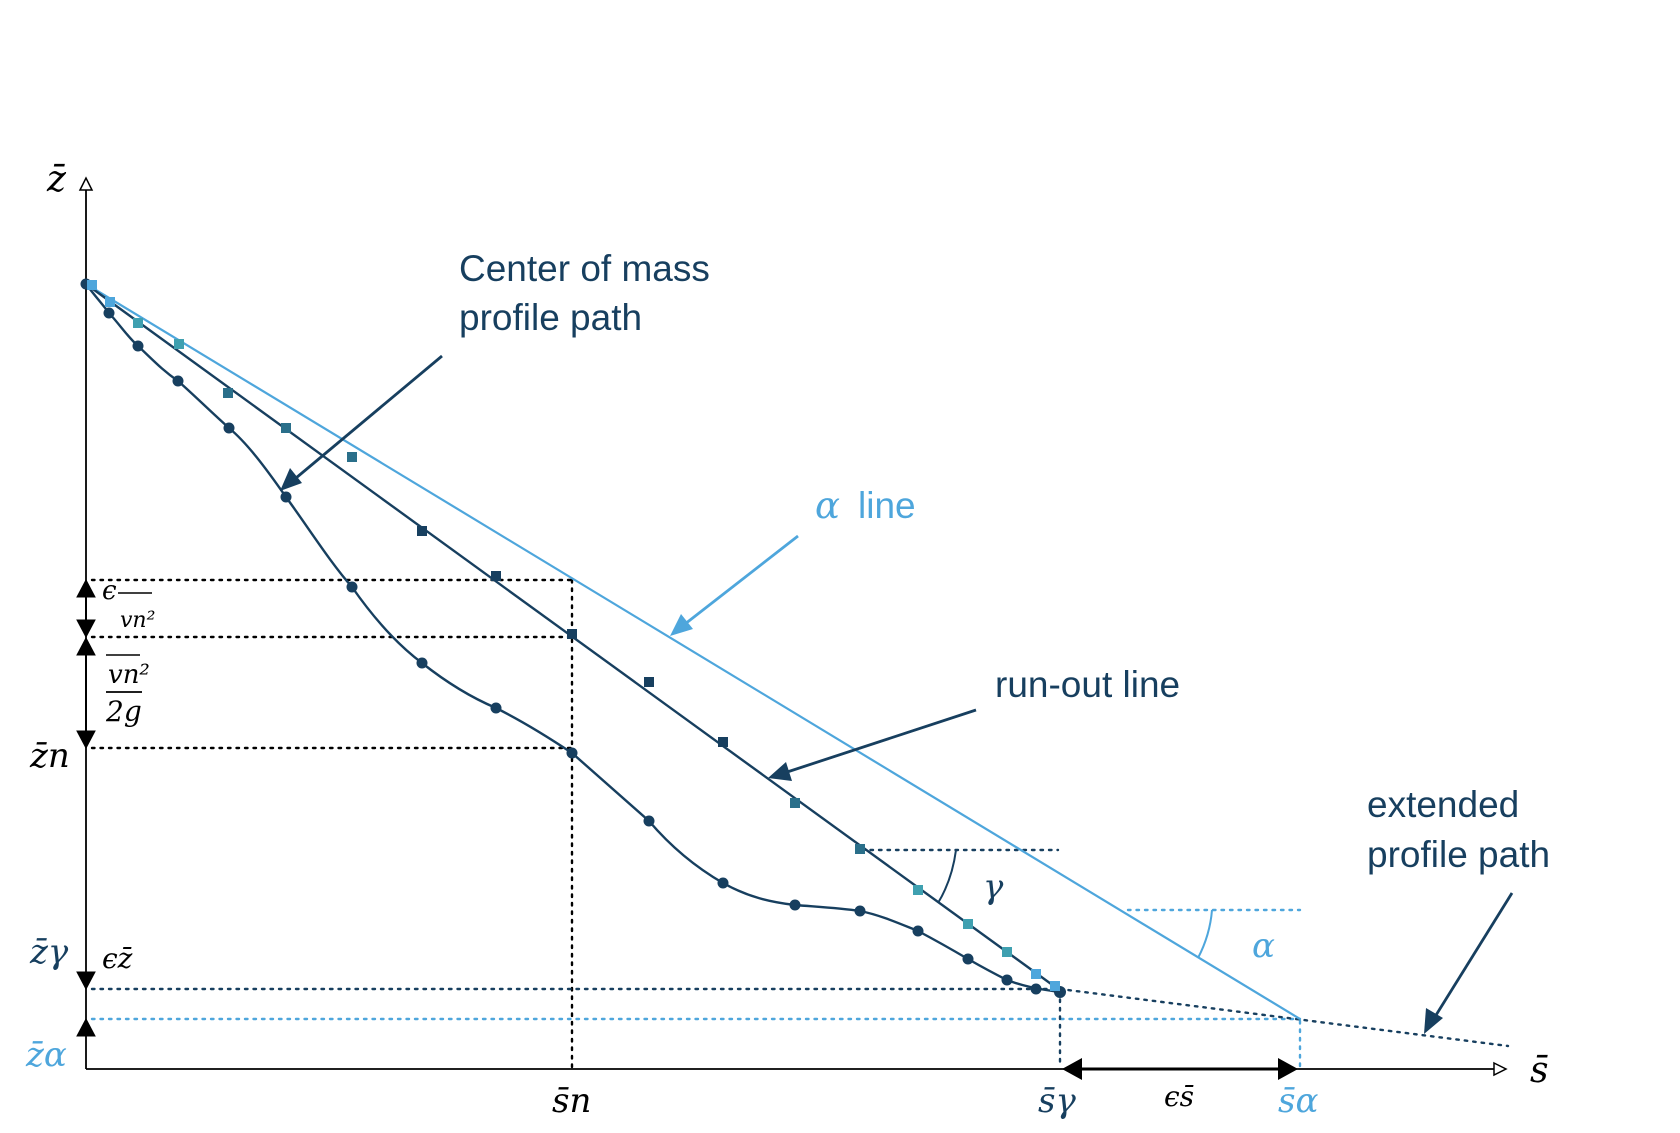  What do you see at coordinates (947, 876) in the screenshot?
I see `gamma-angle-arc` at bounding box center [947, 876].